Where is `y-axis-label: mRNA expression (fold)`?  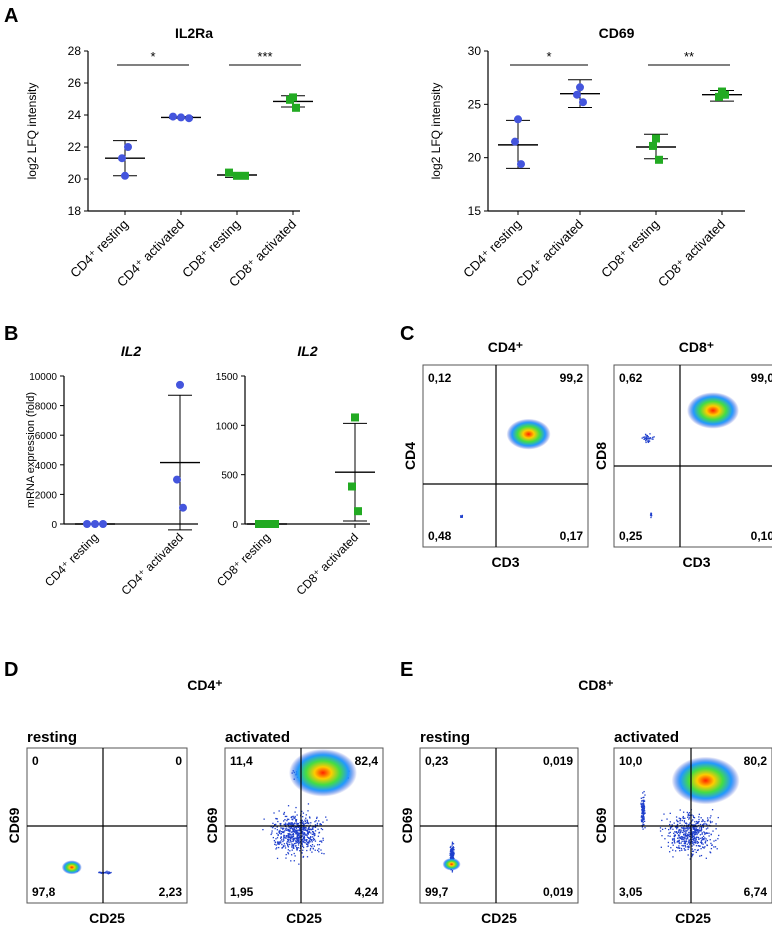
y-axis-label: mRNA expression (fold) is located at coordinates (31, 450).